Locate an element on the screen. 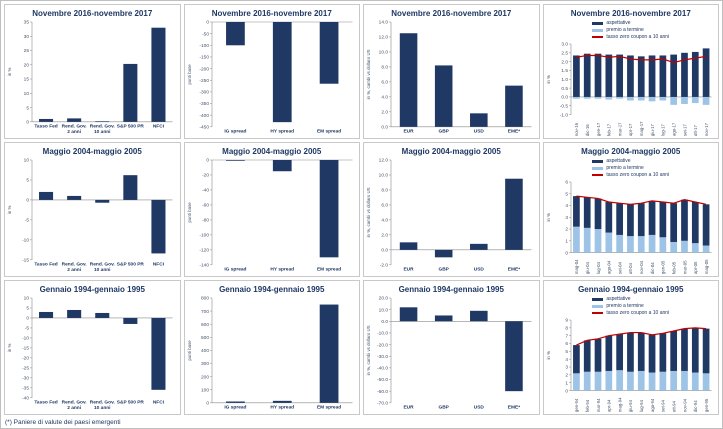 The height and width of the screenshot is (429, 723). svg-text: 500 is located at coordinates (204, 338).